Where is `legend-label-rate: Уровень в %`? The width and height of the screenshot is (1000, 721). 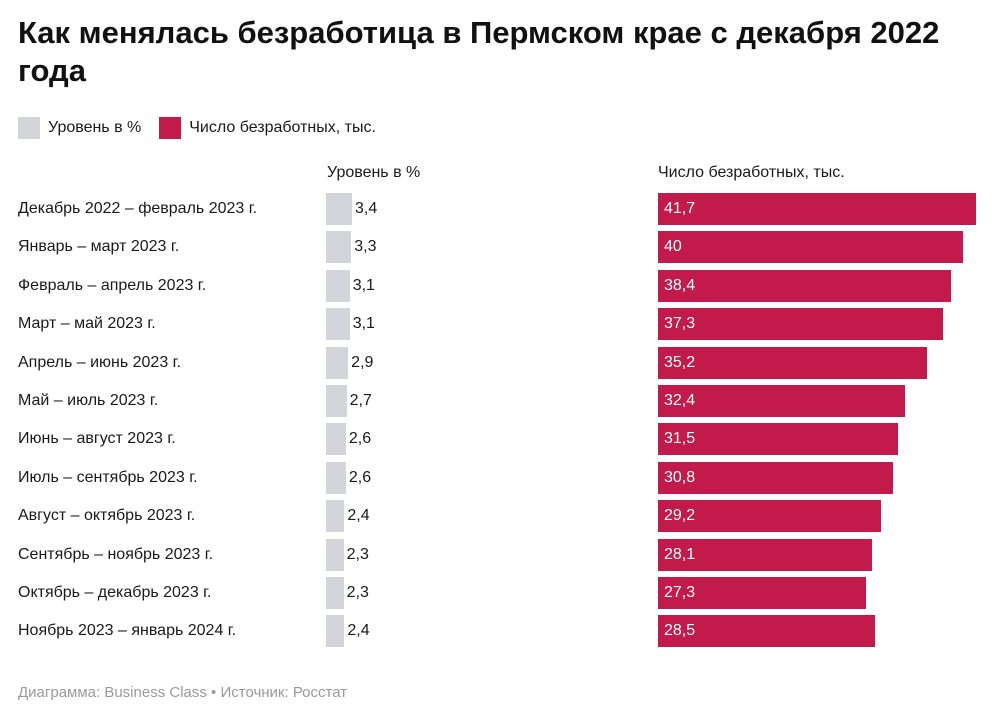 legend-label-rate: Уровень в % is located at coordinates (95, 127).